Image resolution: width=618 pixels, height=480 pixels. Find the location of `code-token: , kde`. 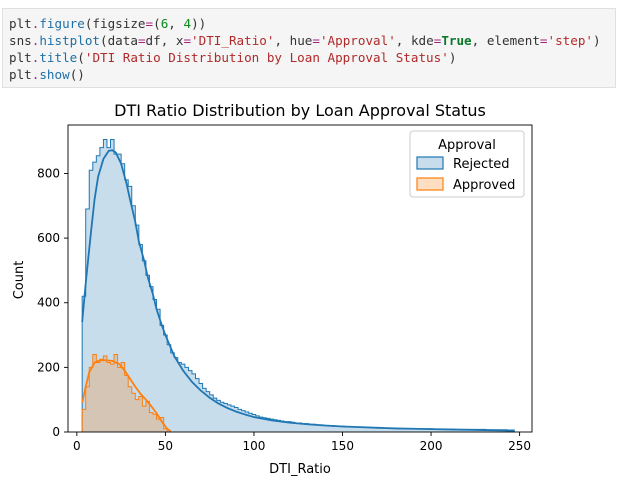

code-token: , kde is located at coordinates (414, 40).